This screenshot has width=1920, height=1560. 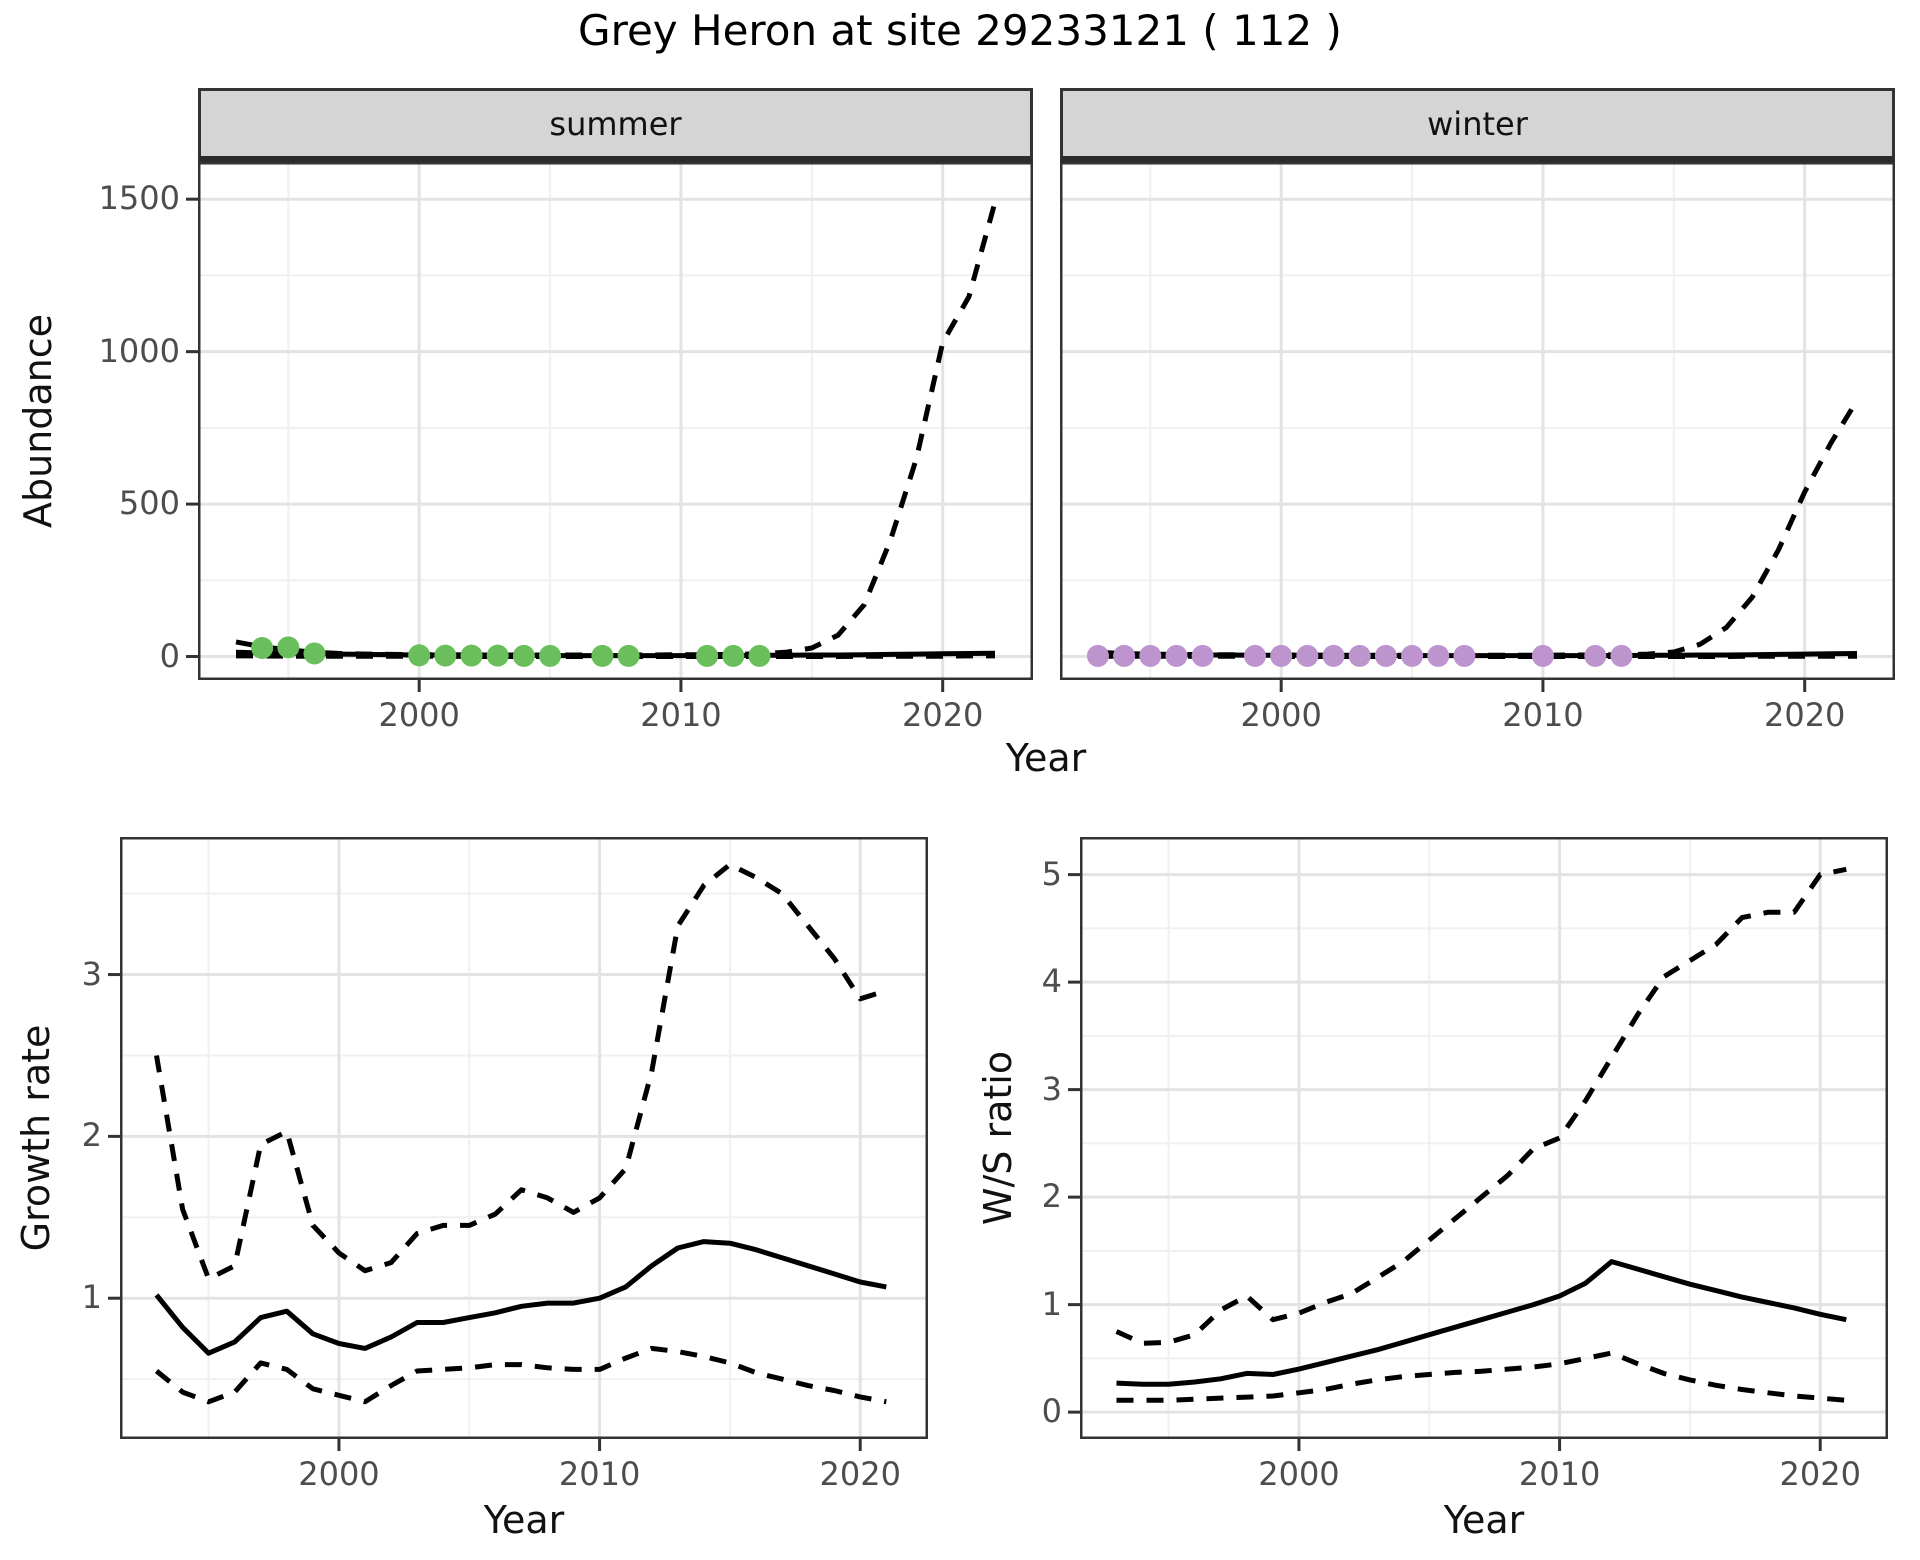 I want to click on facet-strip-summer-label: summer, so click(x=615, y=123).